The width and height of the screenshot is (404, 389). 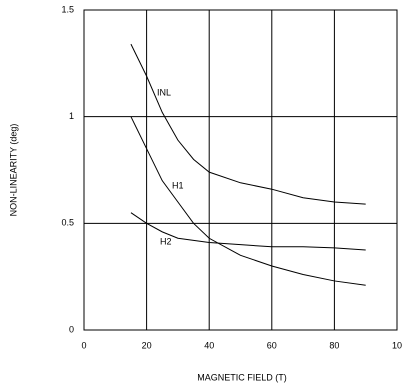 What do you see at coordinates (71, 329) in the screenshot?
I see `y-tick-label: 0` at bounding box center [71, 329].